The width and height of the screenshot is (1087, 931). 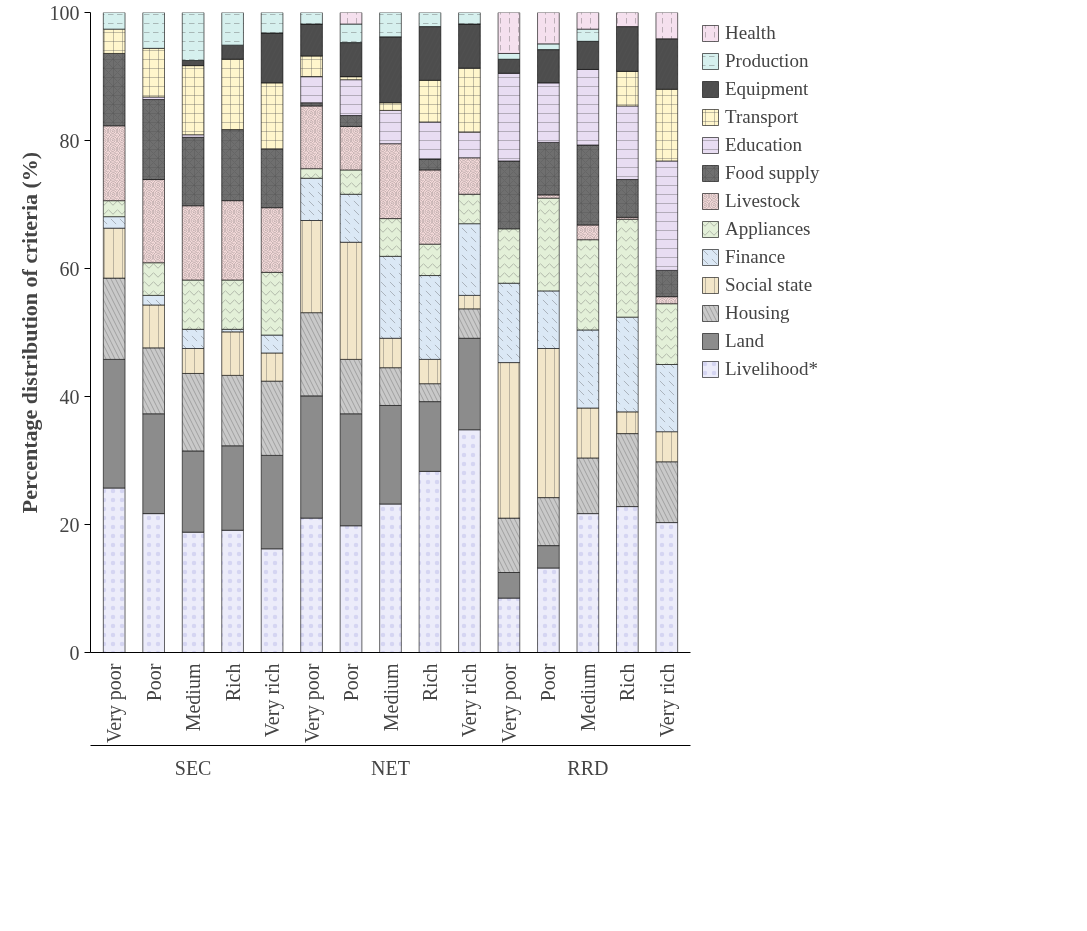 What do you see at coordinates (762, 117) in the screenshot?
I see `legend-label: Transport` at bounding box center [762, 117].